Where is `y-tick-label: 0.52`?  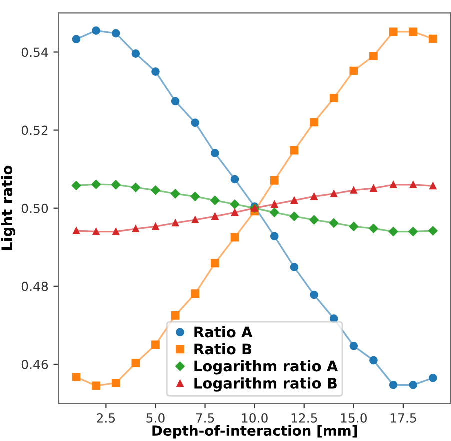 y-tick-label: 0.52 is located at coordinates (35, 131).